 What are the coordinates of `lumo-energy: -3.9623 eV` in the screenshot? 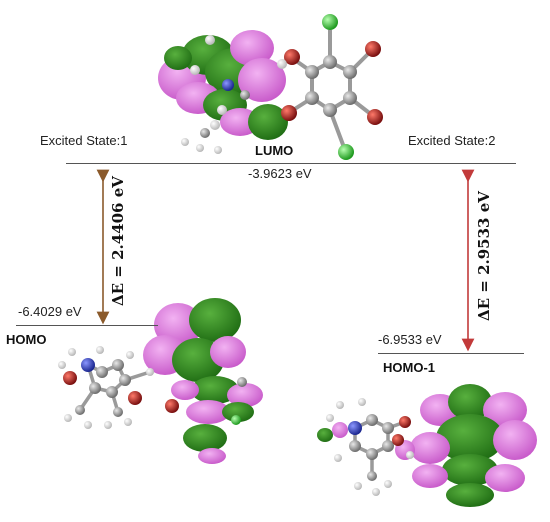 It's located at (280, 173).